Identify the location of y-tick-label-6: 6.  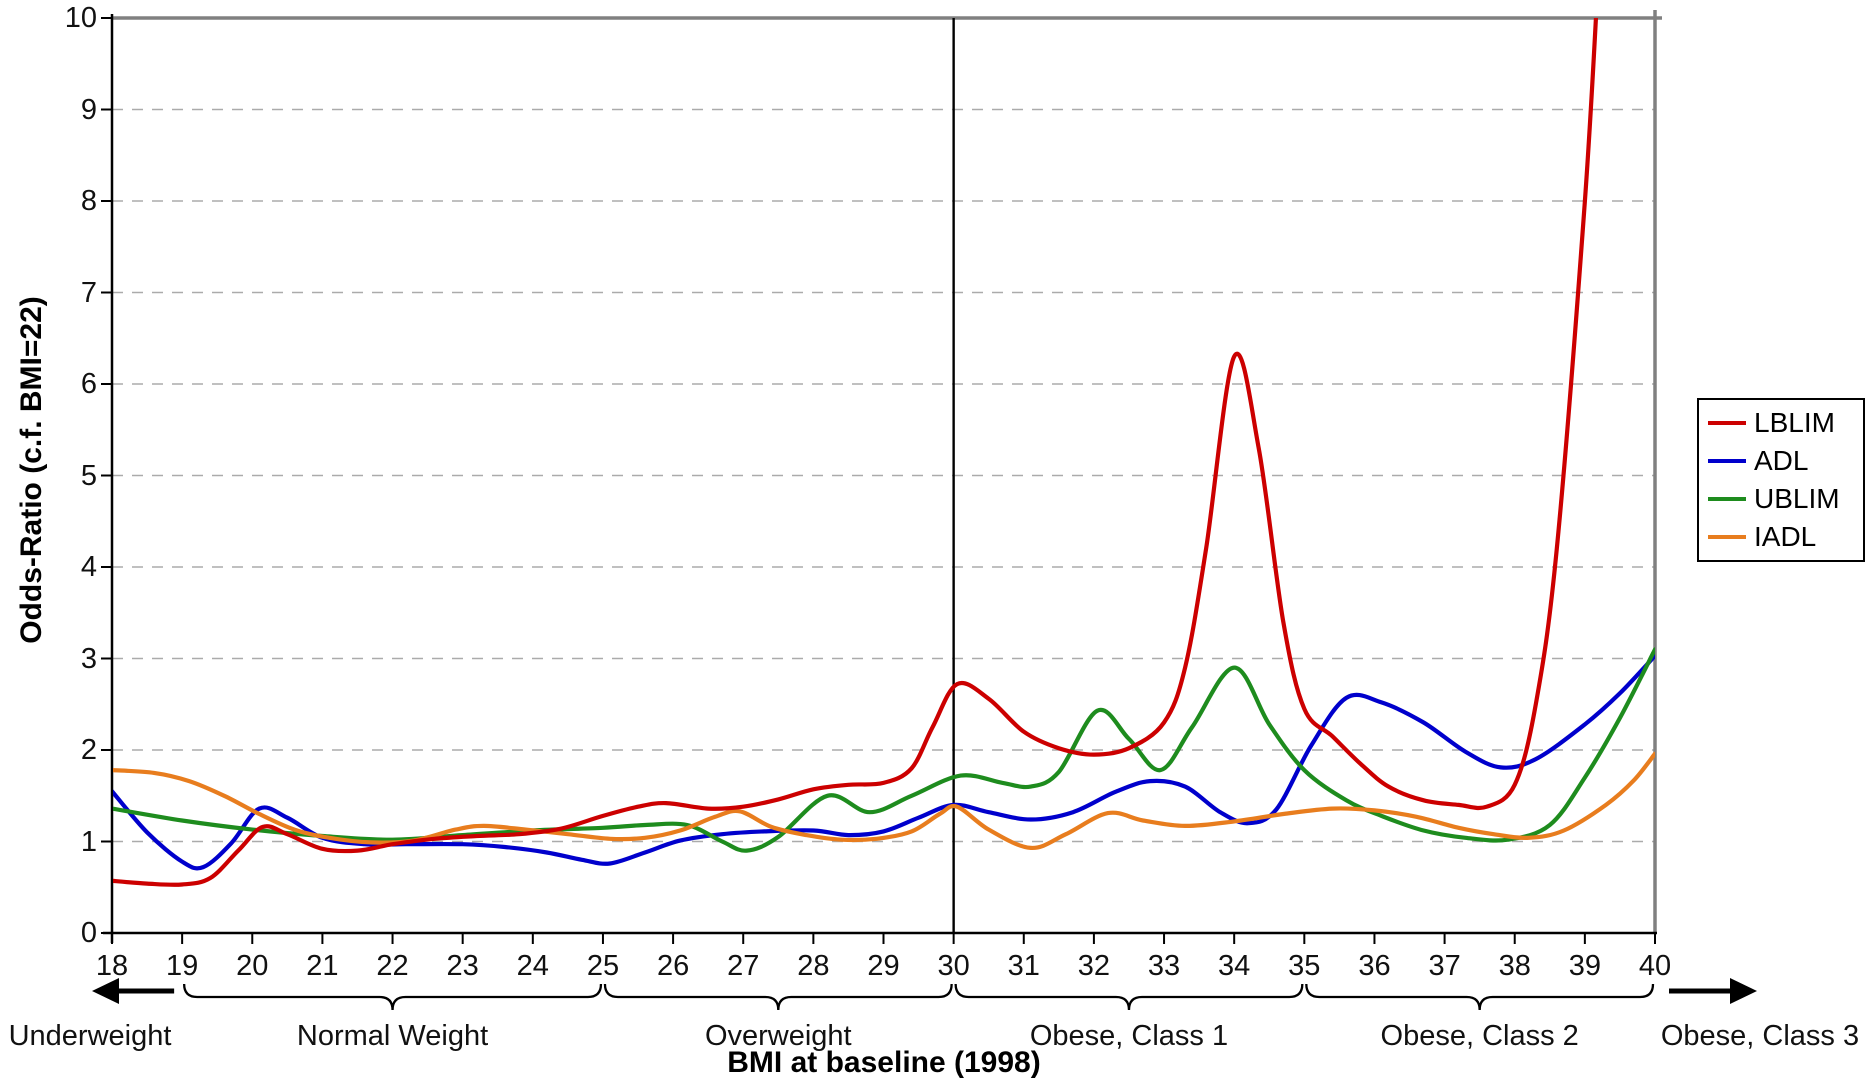
(88, 384).